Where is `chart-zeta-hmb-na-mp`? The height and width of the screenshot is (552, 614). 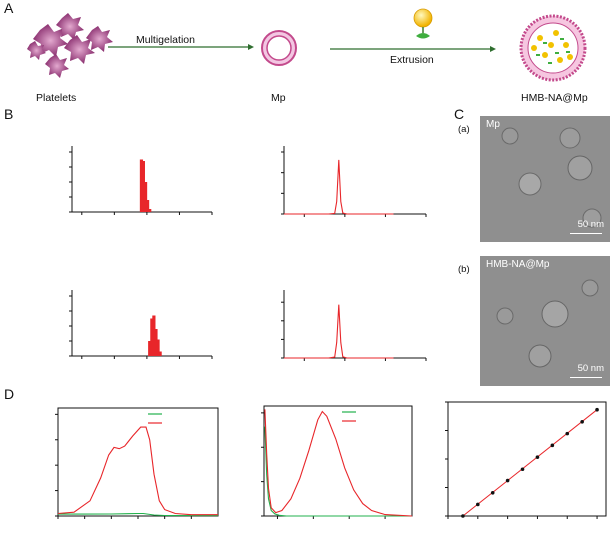 chart-zeta-hmb-na-mp is located at coordinates (354, 325).